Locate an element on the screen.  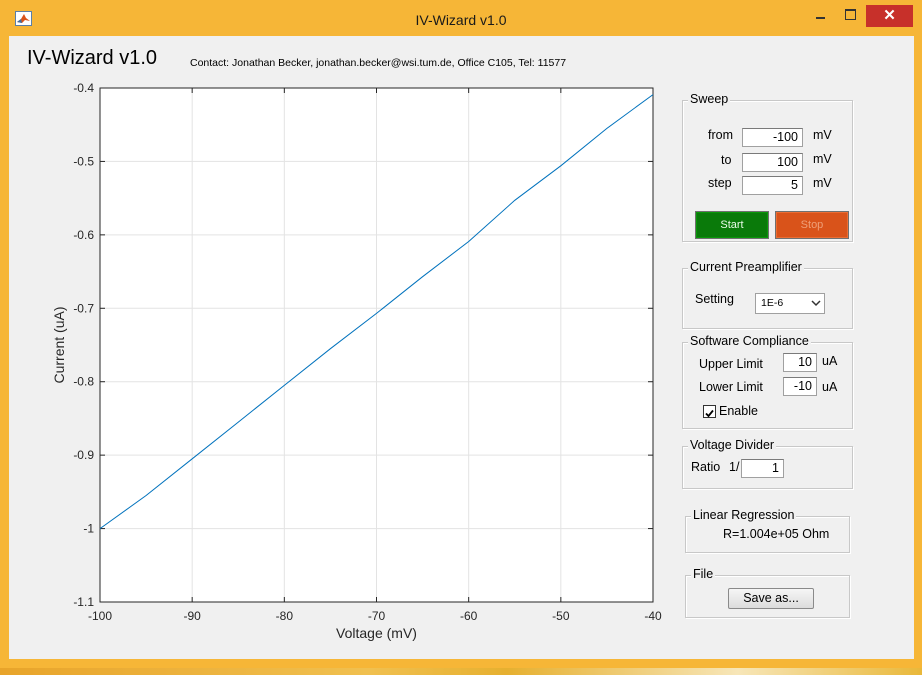
setting-label: Setting is located at coordinates (714, 299).